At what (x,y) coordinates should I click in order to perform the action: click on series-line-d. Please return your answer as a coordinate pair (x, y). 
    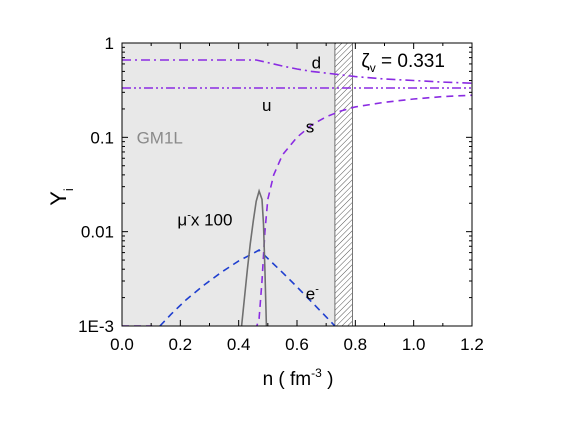
    Looking at the image, I should click on (297, 71).